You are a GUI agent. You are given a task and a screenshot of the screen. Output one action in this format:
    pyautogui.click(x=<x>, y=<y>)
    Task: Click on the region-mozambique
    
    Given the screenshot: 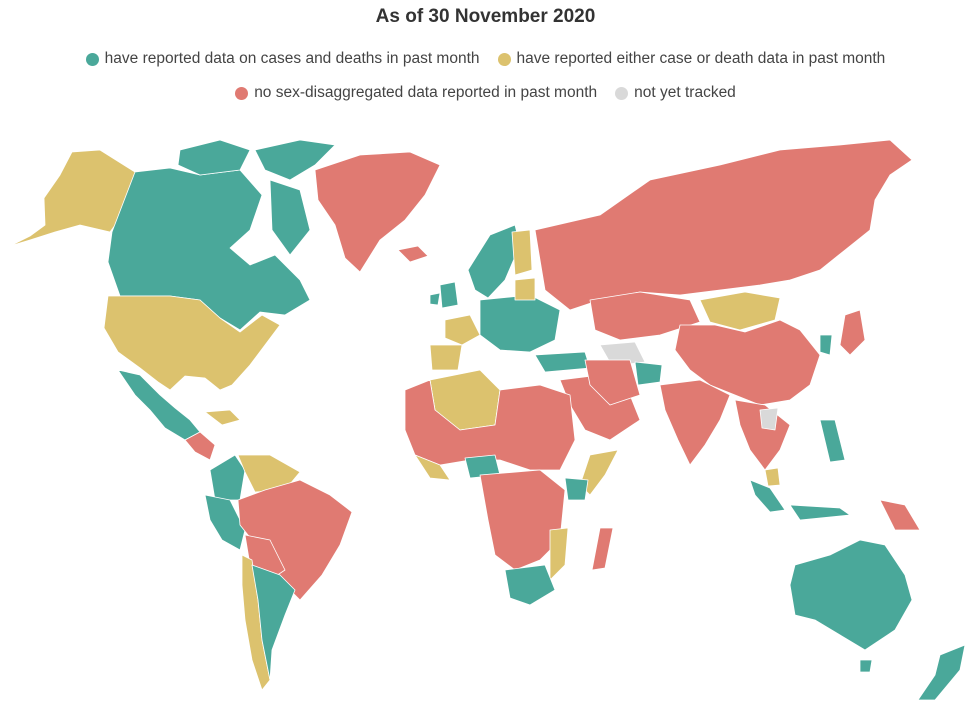 What is the action you would take?
    pyautogui.click(x=559, y=554)
    